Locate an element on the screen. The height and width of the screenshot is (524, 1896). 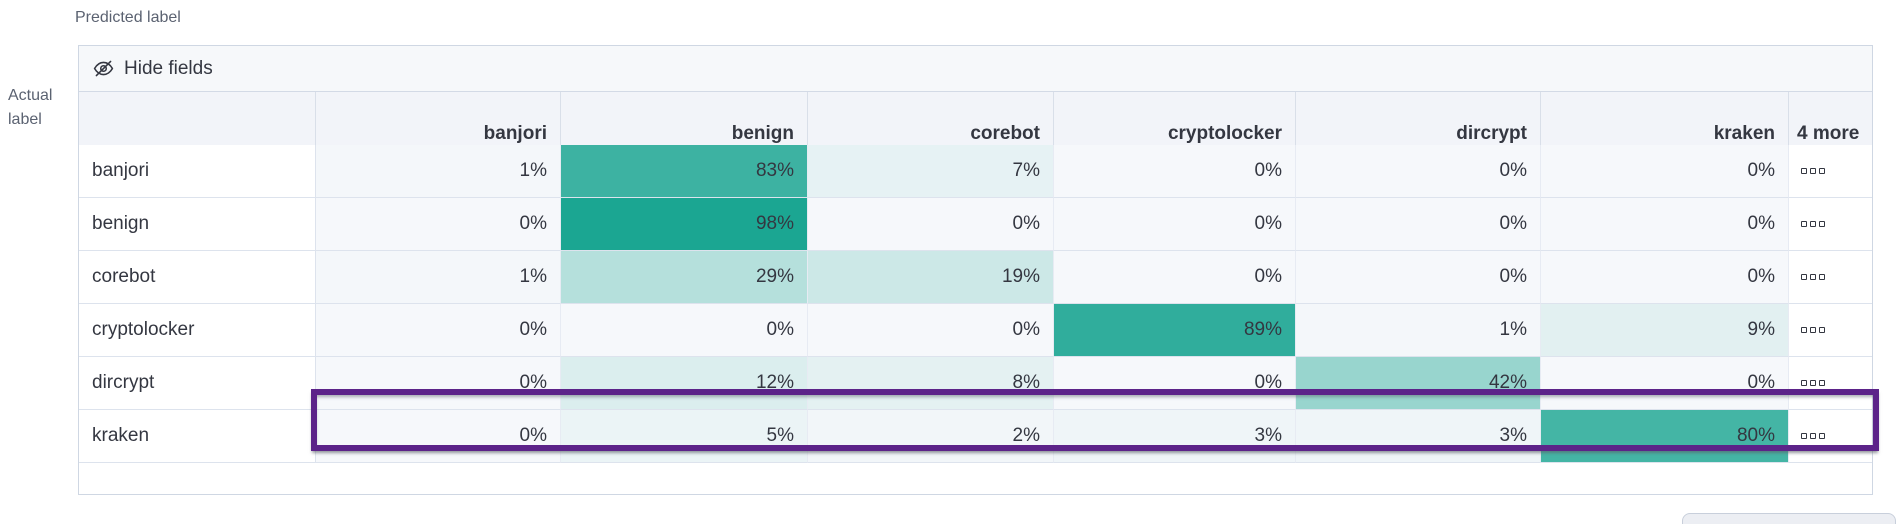
actual-label-line1: Actual is located at coordinates (30, 95).